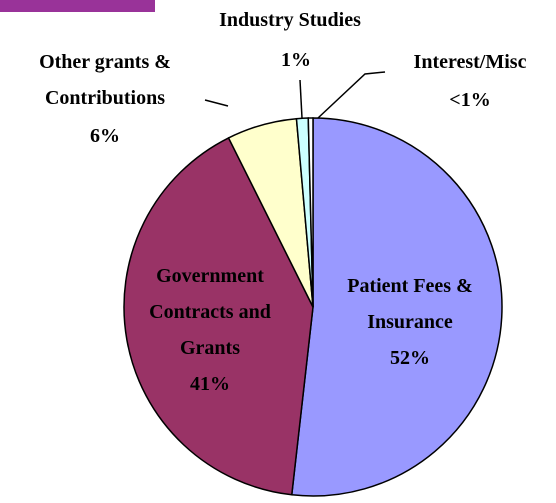 This screenshot has height=503, width=556. I want to click on slice-label: Patient Fees & Insurance, so click(410, 304).